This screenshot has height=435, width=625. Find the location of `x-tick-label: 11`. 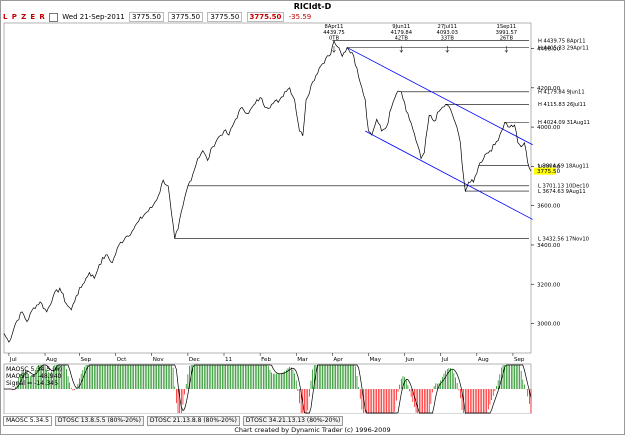

x-tick-label: 11 is located at coordinates (229, 360).